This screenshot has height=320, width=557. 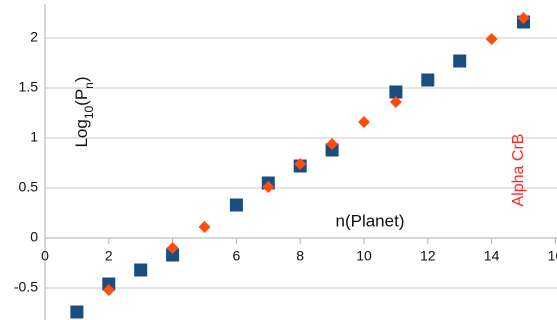 I want to click on x-tick-label: 12, so click(x=428, y=256).